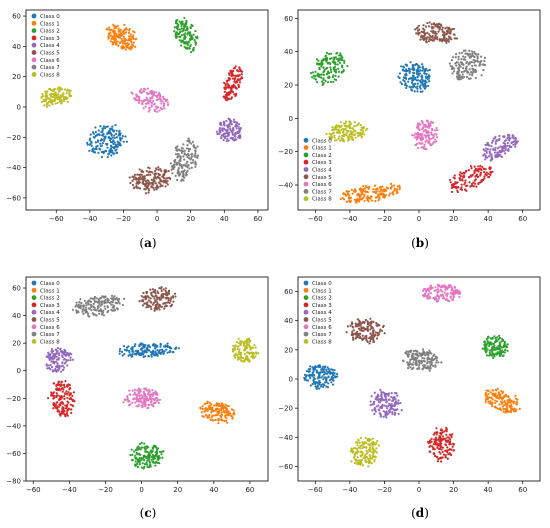 This screenshot has width=550, height=528. What do you see at coordinates (142, 105) in the screenshot?
I see `scatter-points` at bounding box center [142, 105].